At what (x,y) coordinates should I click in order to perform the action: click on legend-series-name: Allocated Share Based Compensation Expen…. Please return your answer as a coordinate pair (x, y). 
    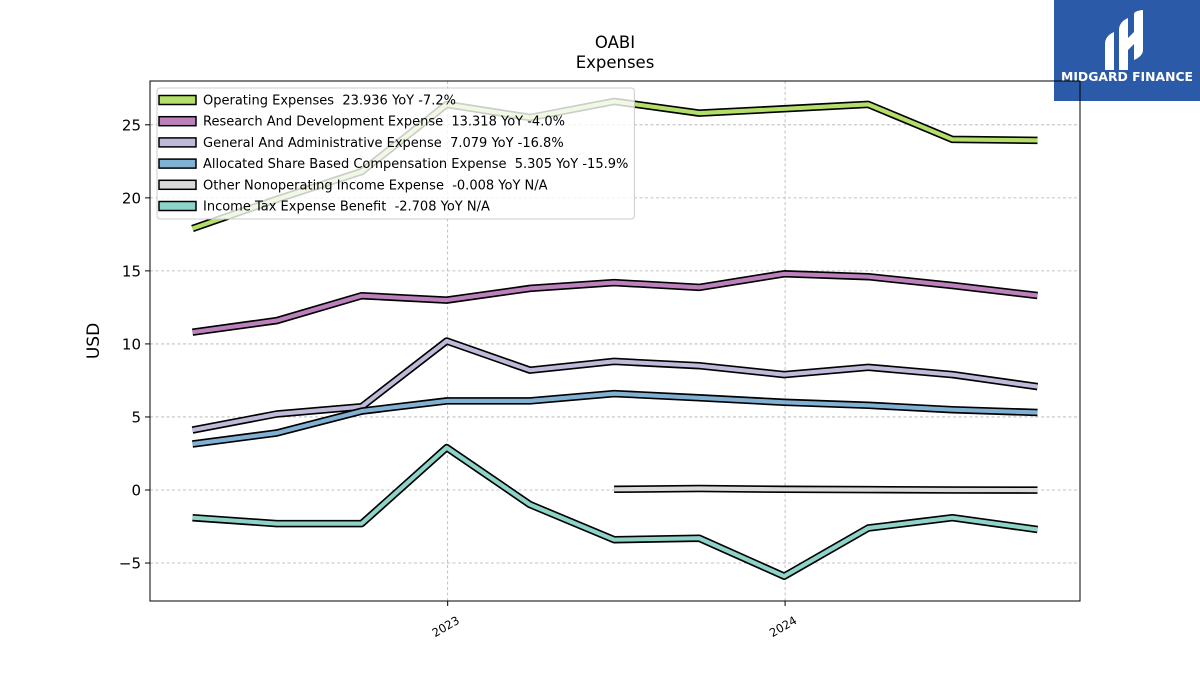
    Looking at the image, I should click on (354, 164).